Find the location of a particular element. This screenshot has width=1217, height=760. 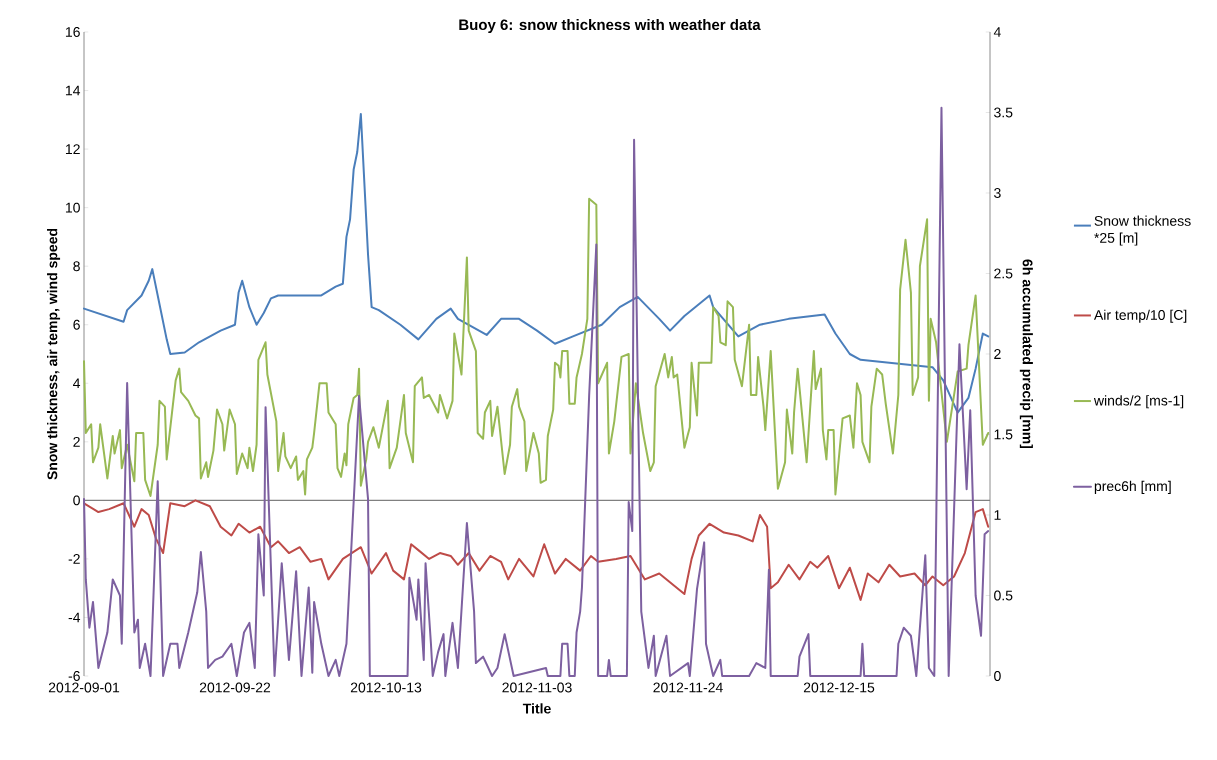

y-tick-label: 8 is located at coordinates (76, 266).